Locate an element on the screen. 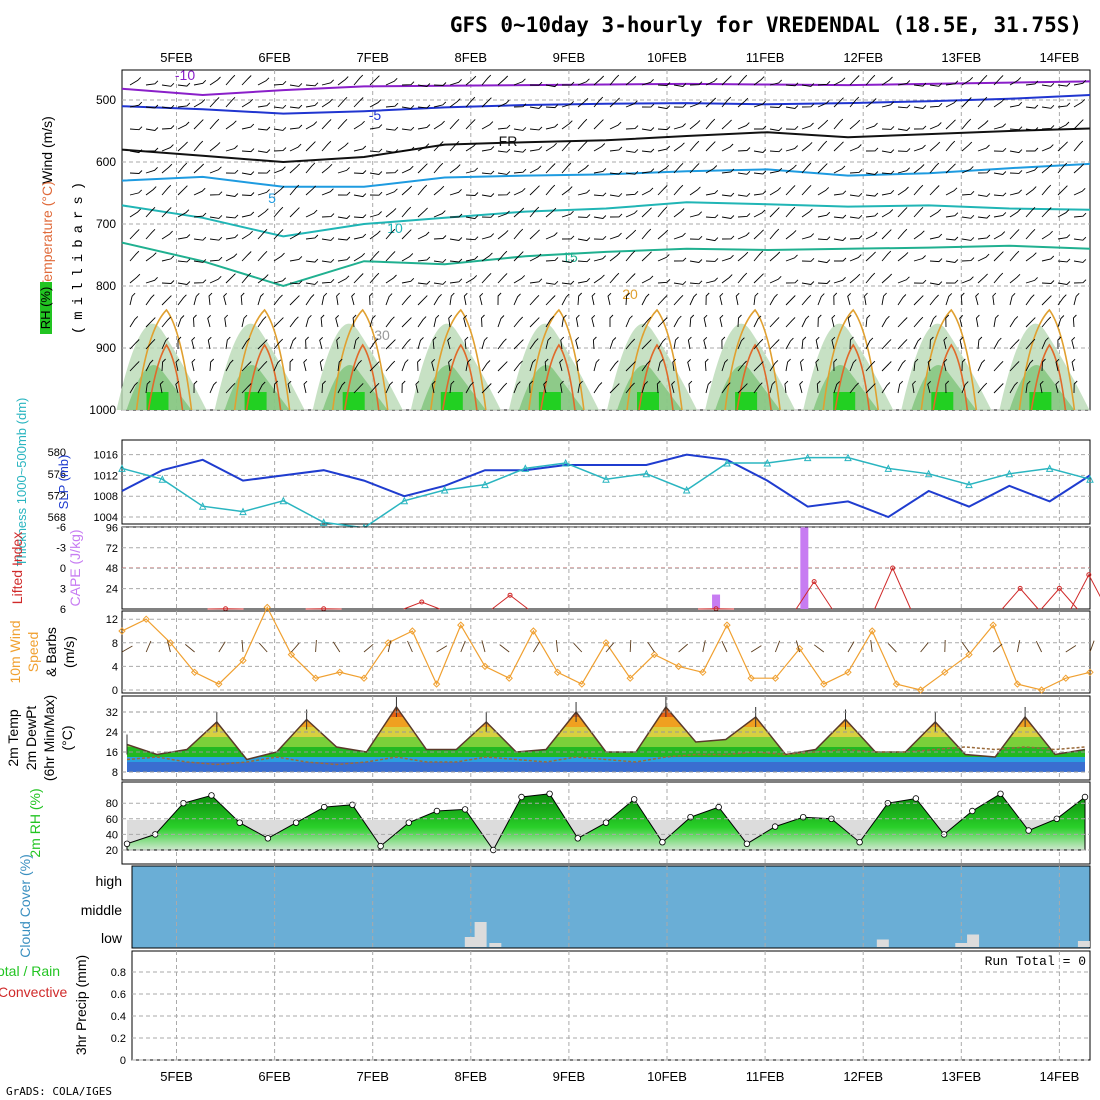 The height and width of the screenshot is (1100, 1100). rh-tick-label: 80 is located at coordinates (112, 804).